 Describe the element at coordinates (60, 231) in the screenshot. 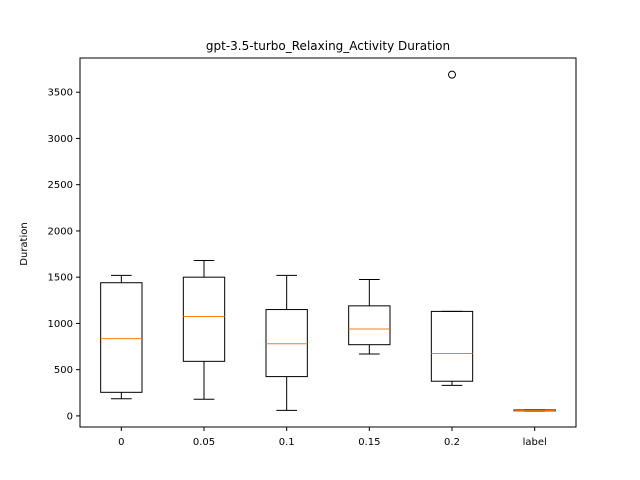

I see `y-tick-label: 2000` at that location.